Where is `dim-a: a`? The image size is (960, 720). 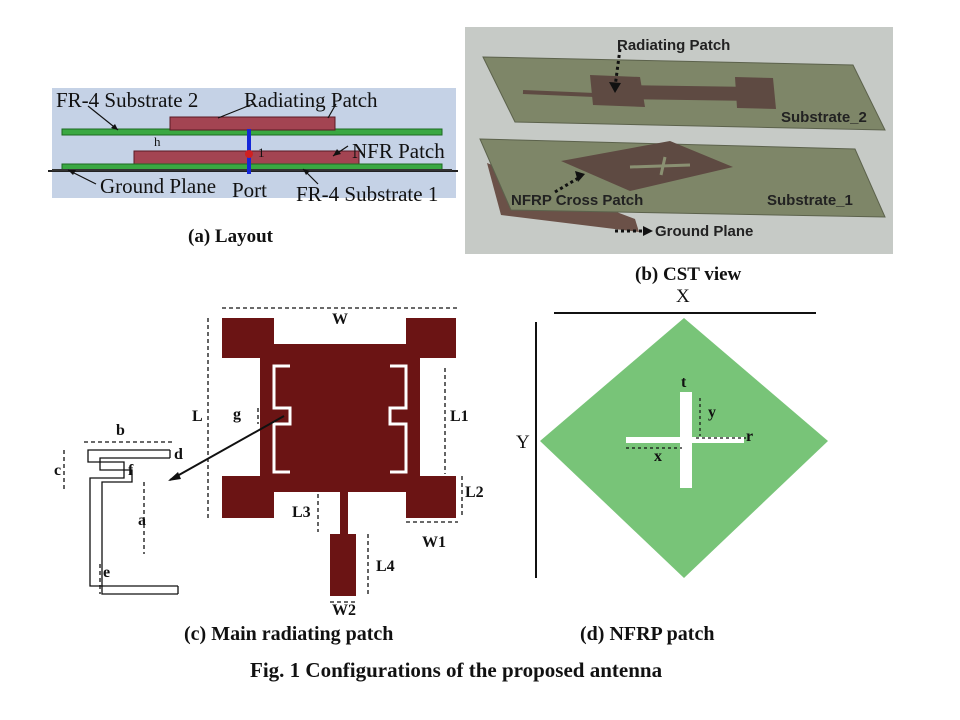 dim-a: a is located at coordinates (142, 520).